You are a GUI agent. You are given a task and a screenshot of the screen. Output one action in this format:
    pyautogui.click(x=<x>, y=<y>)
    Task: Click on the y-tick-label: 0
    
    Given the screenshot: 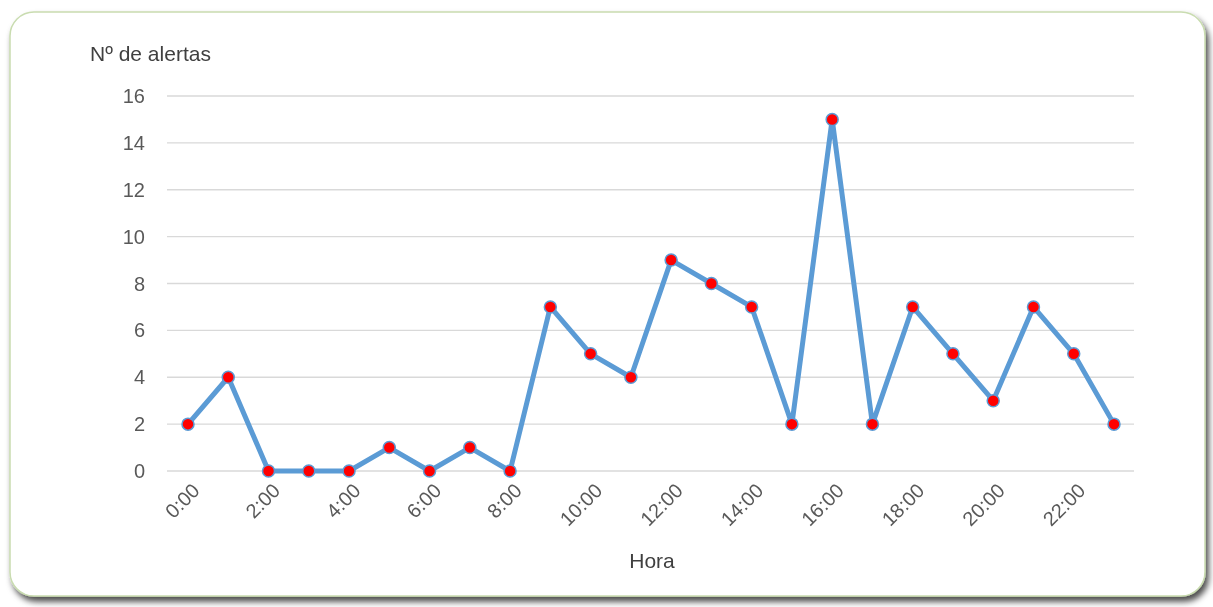 What is the action you would take?
    pyautogui.click(x=139, y=471)
    